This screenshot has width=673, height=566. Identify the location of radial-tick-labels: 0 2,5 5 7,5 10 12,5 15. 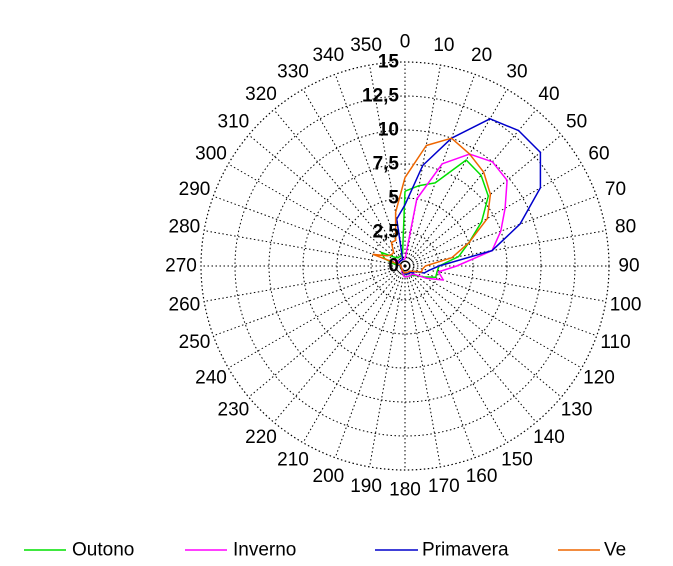
(380, 164).